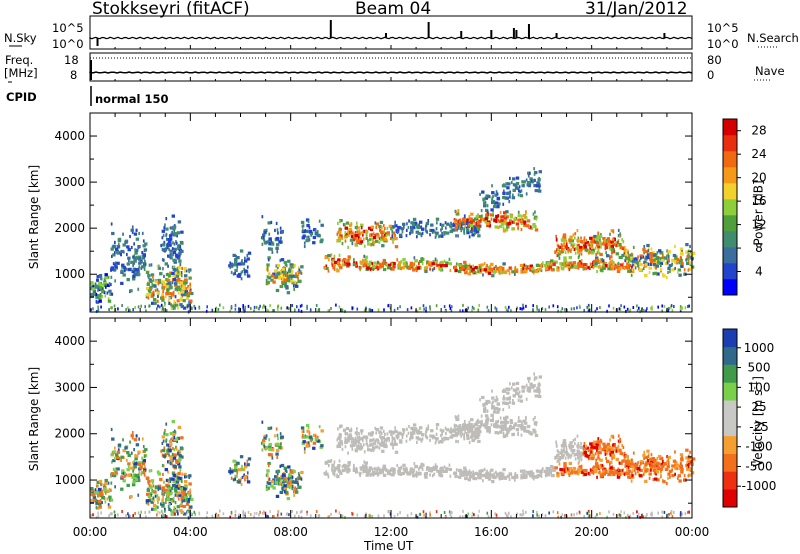 This screenshot has height=554, width=800. I want to click on freq-trace, so click(391, 72).